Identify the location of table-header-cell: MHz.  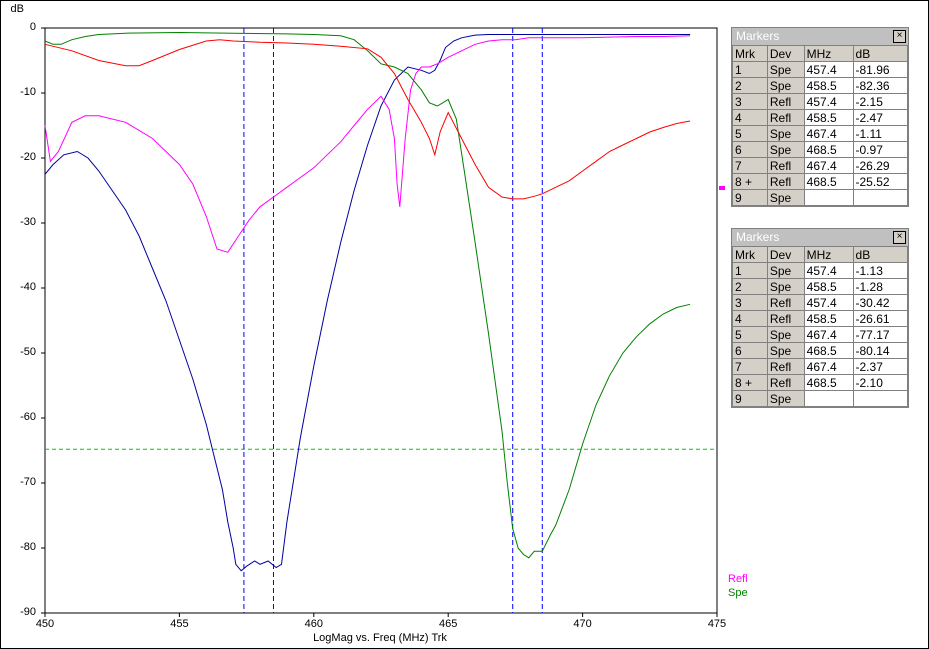
(828, 254).